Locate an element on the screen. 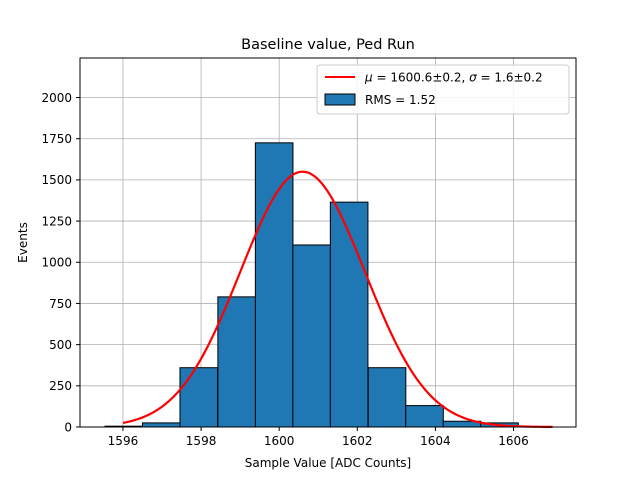  y-tick-label: 250 is located at coordinates (60, 386).